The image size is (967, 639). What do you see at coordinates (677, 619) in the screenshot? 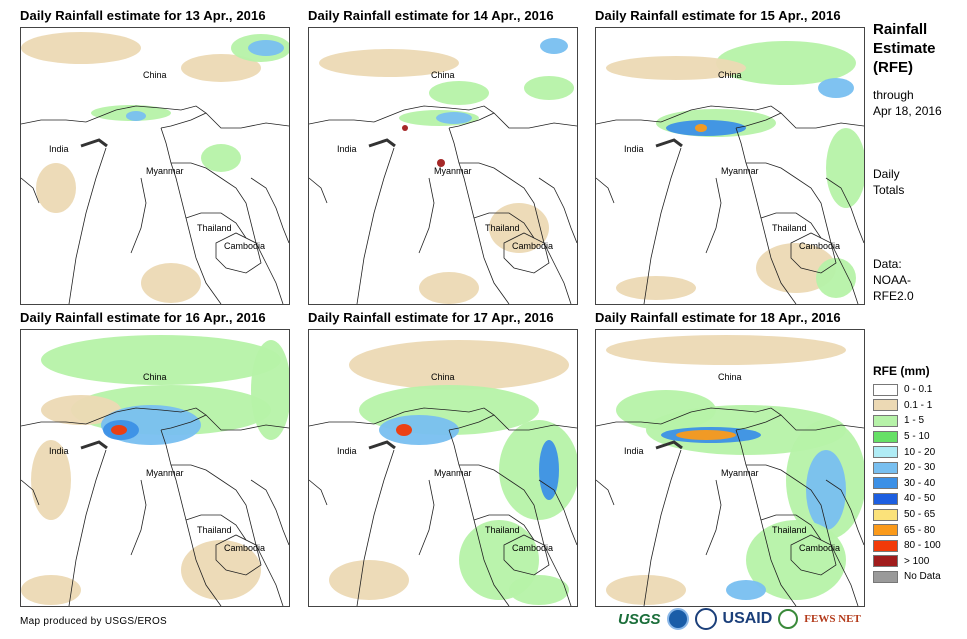
I see `noaa-logo-icon` at bounding box center [677, 619].